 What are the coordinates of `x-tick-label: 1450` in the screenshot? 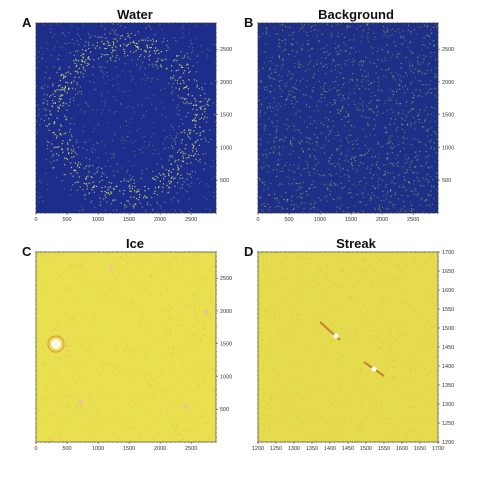 It's located at (348, 449).